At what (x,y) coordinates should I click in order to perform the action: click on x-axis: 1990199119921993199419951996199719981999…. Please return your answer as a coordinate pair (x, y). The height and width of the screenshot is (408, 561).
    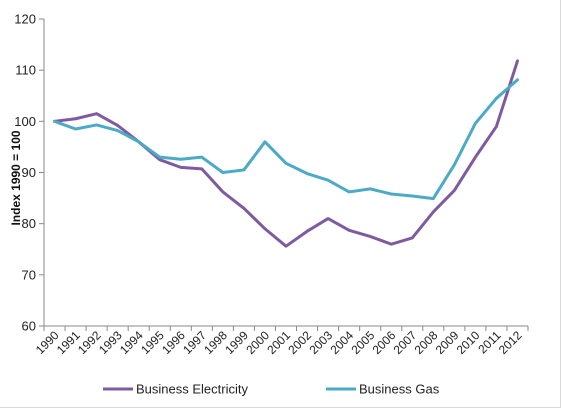
    Looking at the image, I should click on (281, 341).